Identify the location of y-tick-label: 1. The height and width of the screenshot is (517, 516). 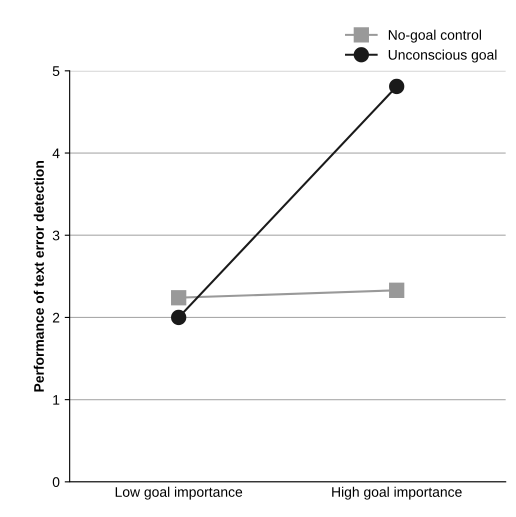
(56, 400).